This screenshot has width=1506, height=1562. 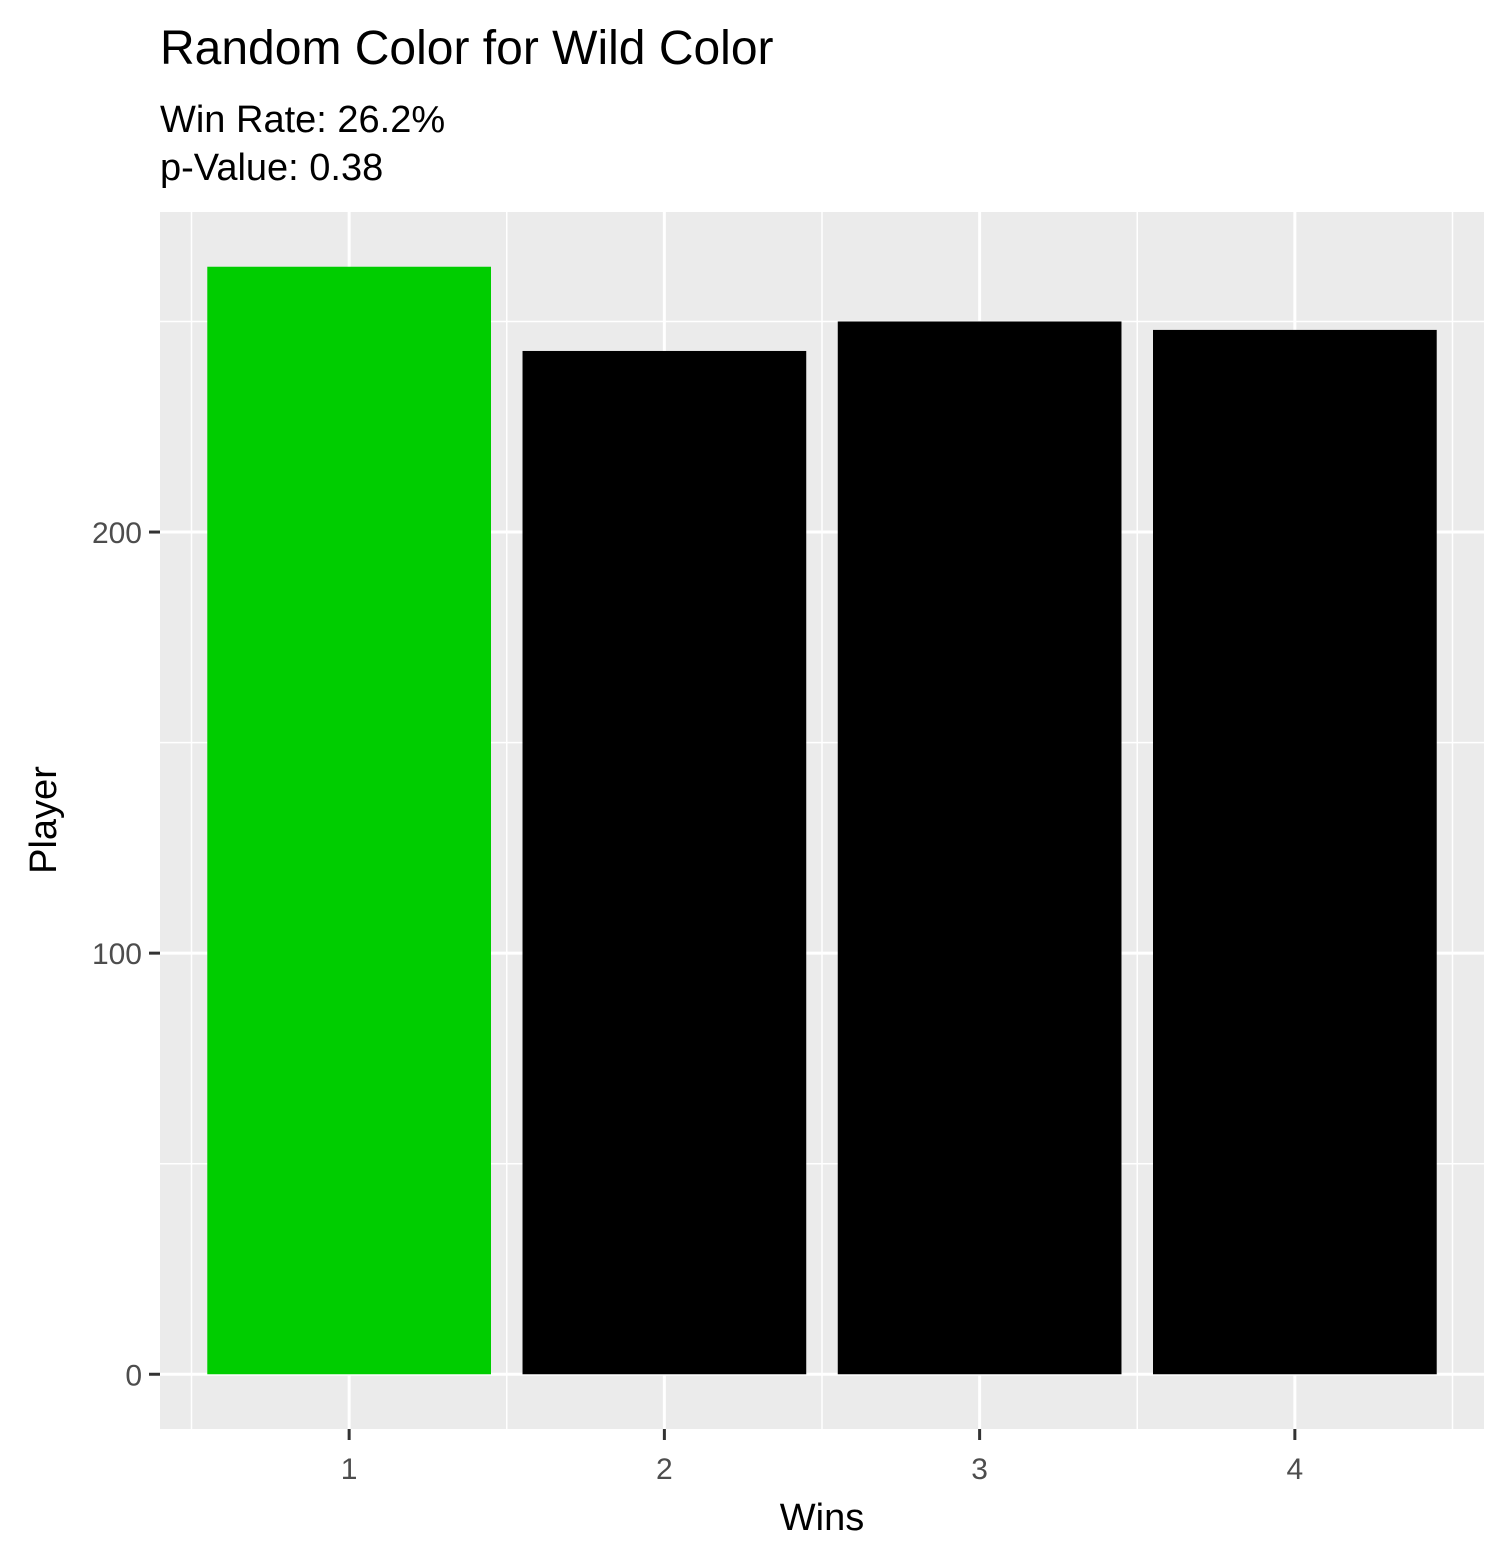 What do you see at coordinates (822, 1518) in the screenshot?
I see `x-axis-title: Wins` at bounding box center [822, 1518].